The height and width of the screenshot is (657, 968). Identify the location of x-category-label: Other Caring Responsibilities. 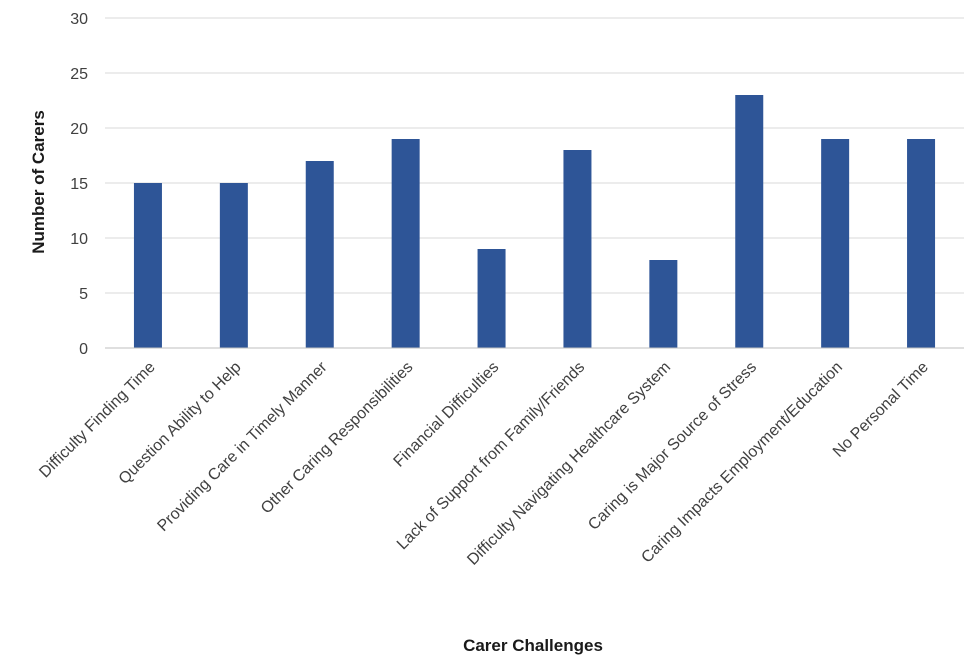
(337, 438).